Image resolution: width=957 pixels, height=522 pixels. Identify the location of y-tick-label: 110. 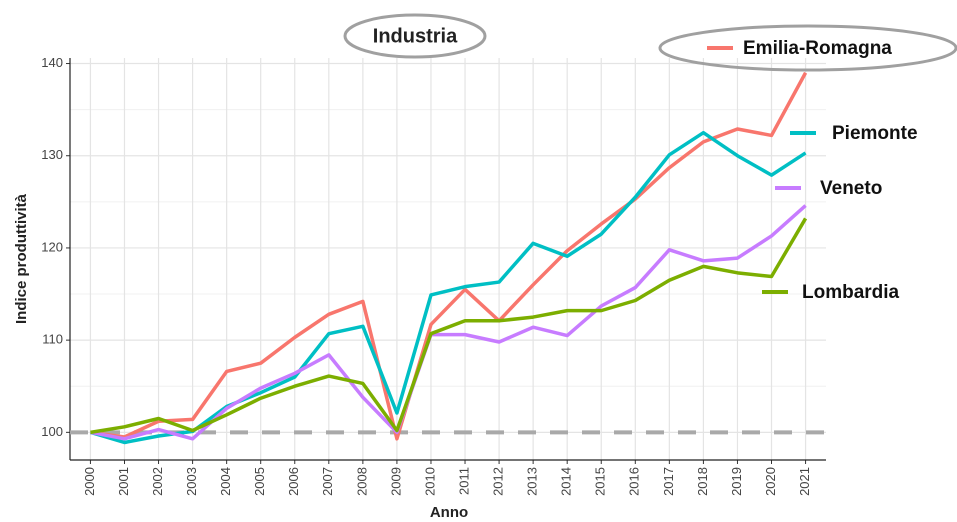
(52, 339).